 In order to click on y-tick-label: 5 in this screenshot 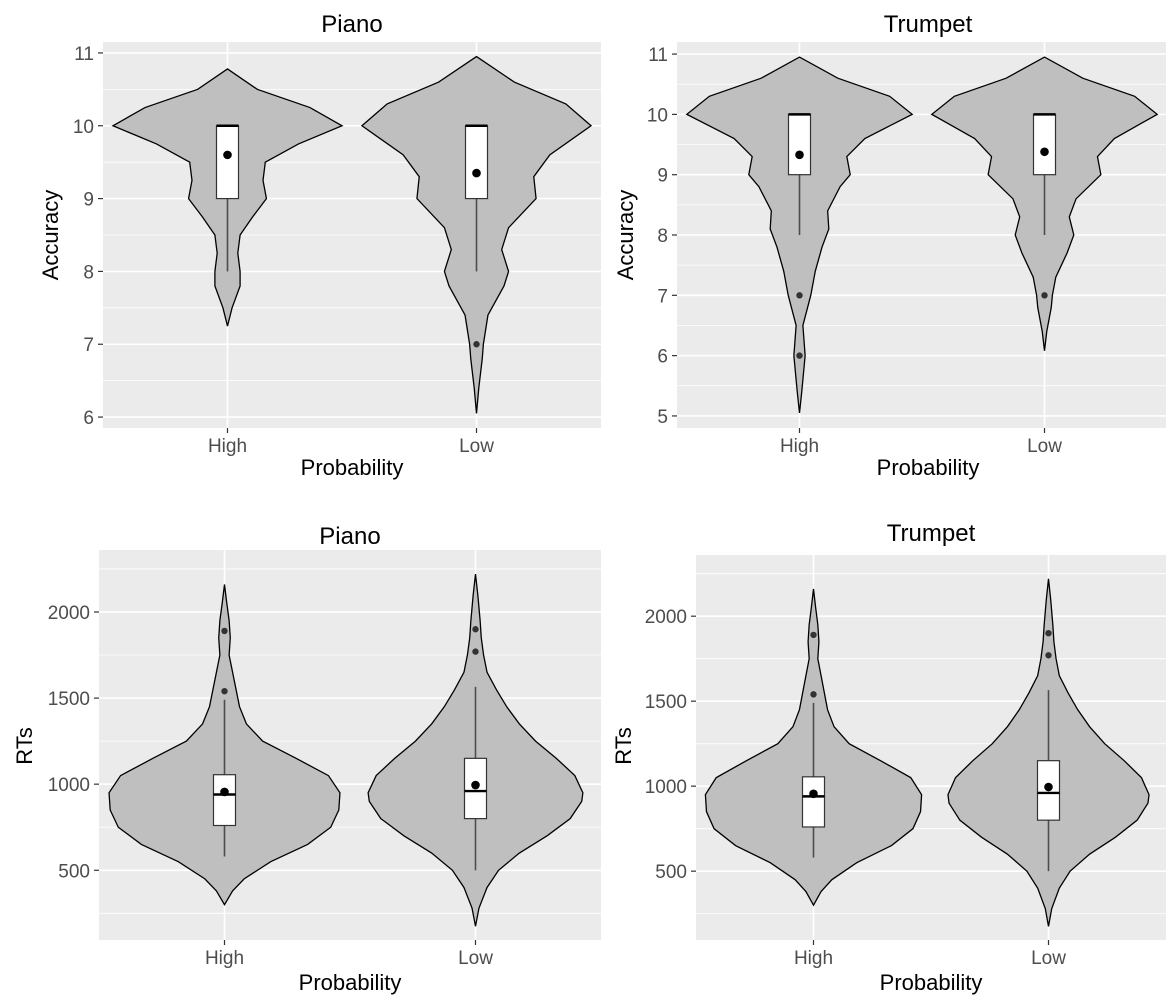, I will do `click(662, 417)`.